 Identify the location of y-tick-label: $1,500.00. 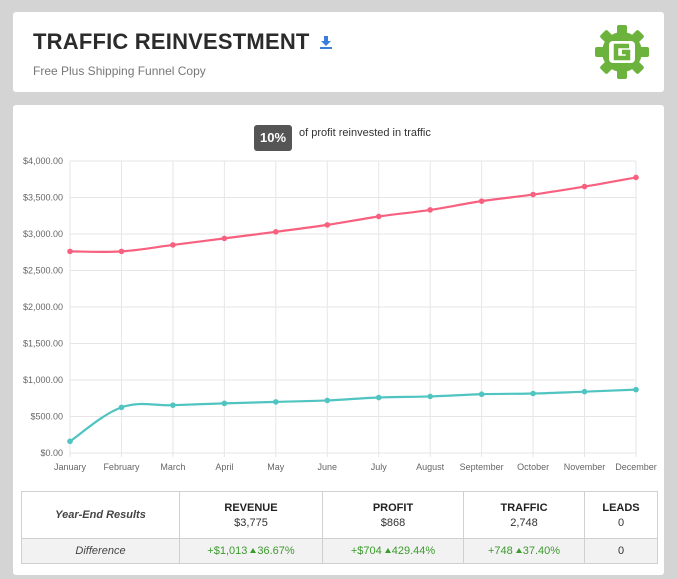
(43, 344).